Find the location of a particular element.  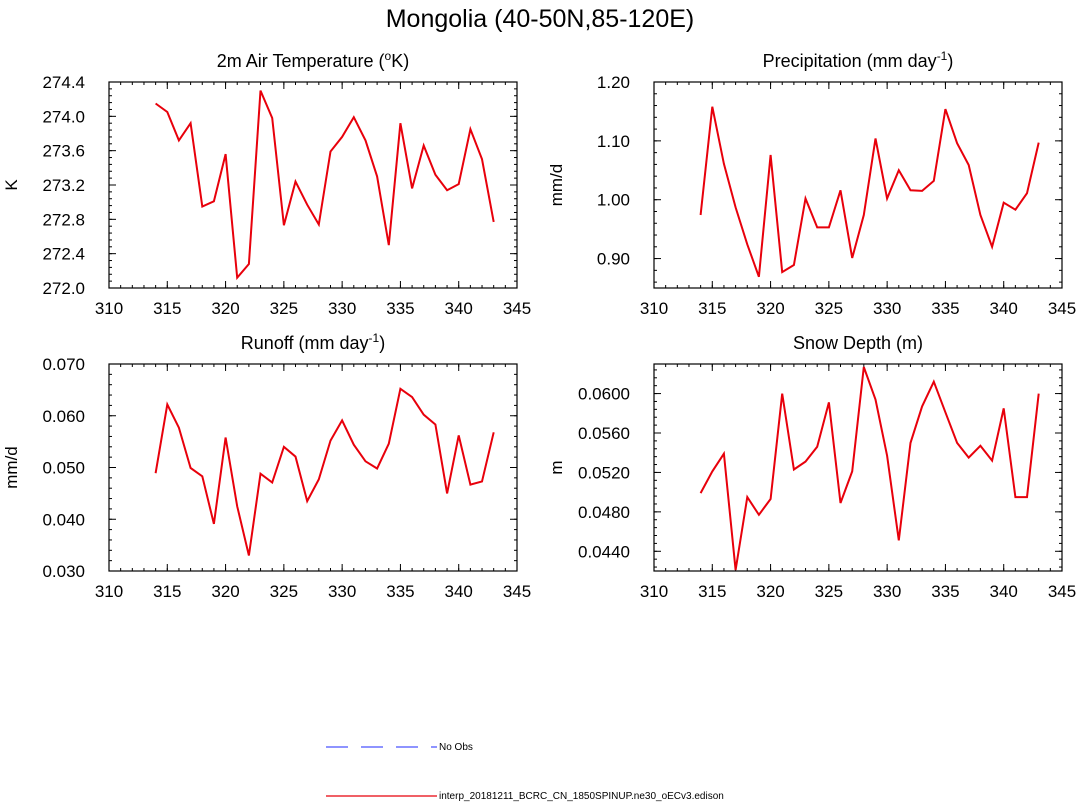

y-tick-label: 0.90 is located at coordinates (613, 259).